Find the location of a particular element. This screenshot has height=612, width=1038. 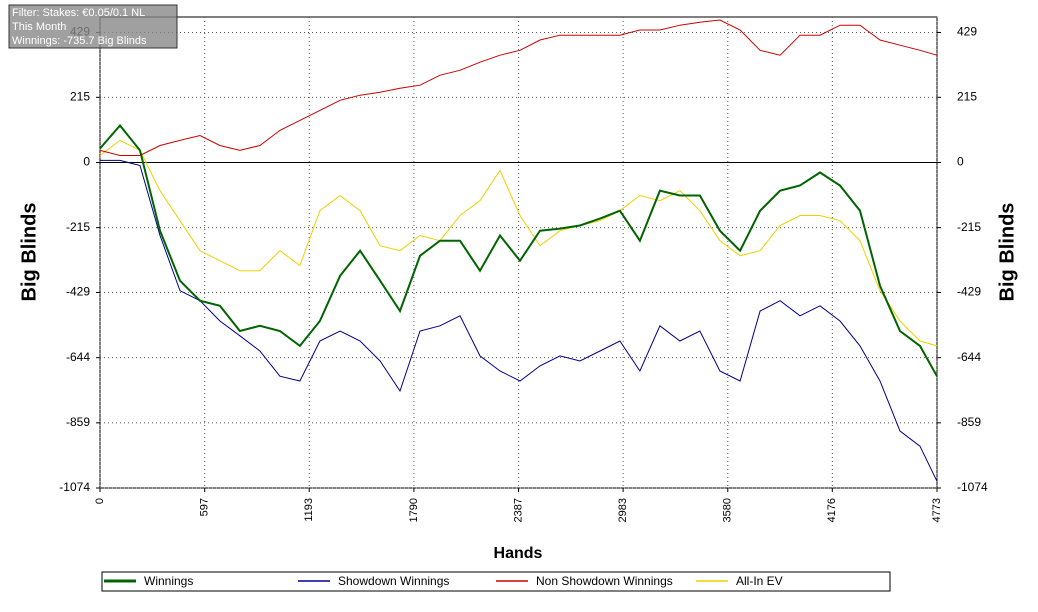

x-tick-label: 1790 is located at coordinates (414, 510).